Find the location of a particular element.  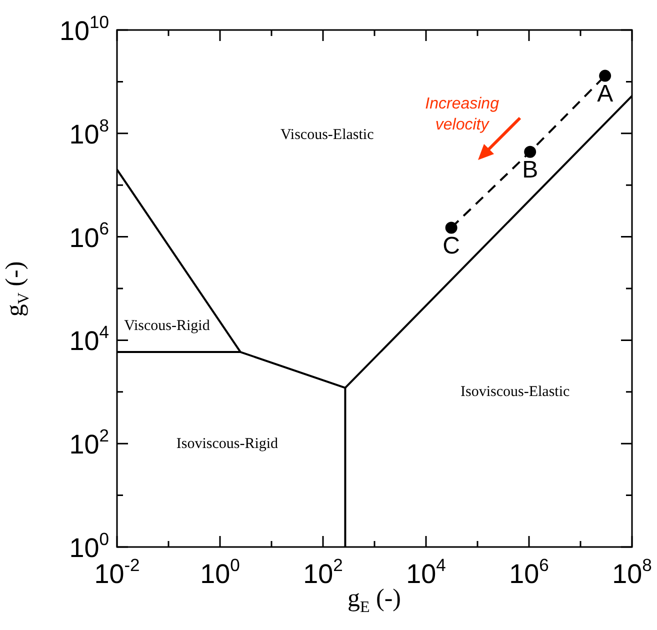

annotation: Isoviscous-Elastic is located at coordinates (515, 392).